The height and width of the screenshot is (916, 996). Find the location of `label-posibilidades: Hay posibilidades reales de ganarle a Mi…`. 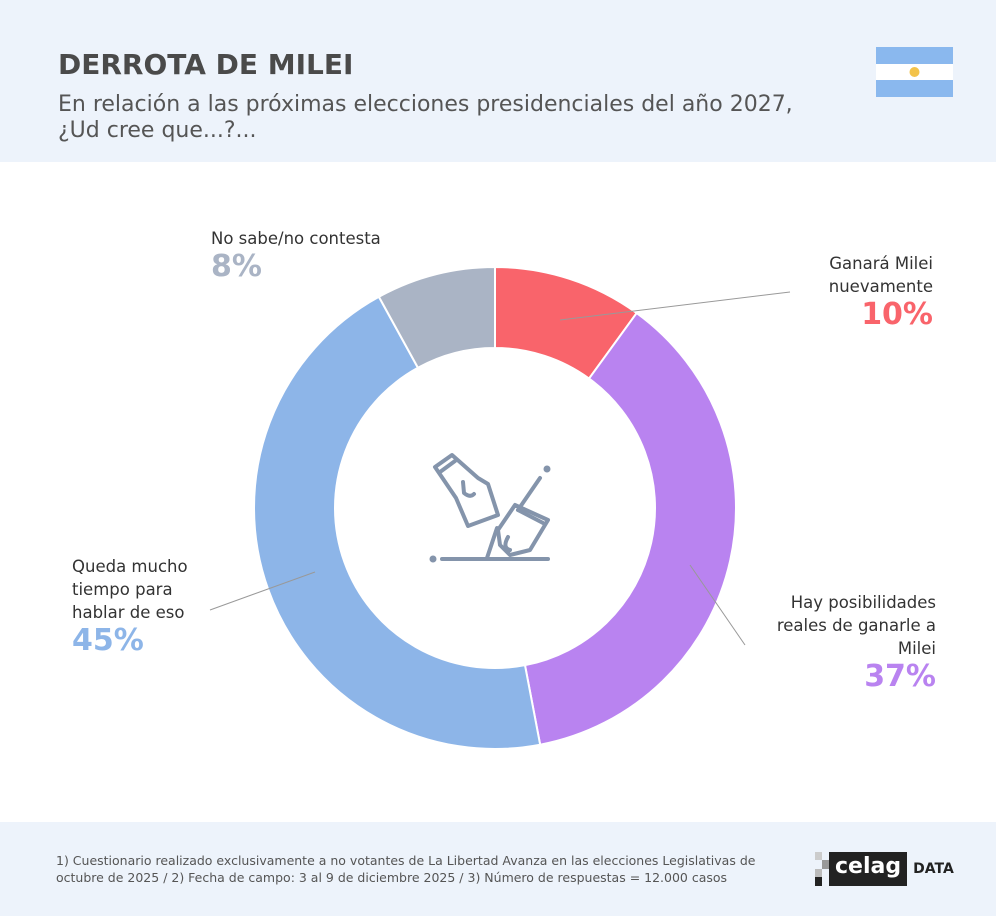

label-posibilidades: Hay posibilidades reales de ganarle a Mi… is located at coordinates (856, 643).